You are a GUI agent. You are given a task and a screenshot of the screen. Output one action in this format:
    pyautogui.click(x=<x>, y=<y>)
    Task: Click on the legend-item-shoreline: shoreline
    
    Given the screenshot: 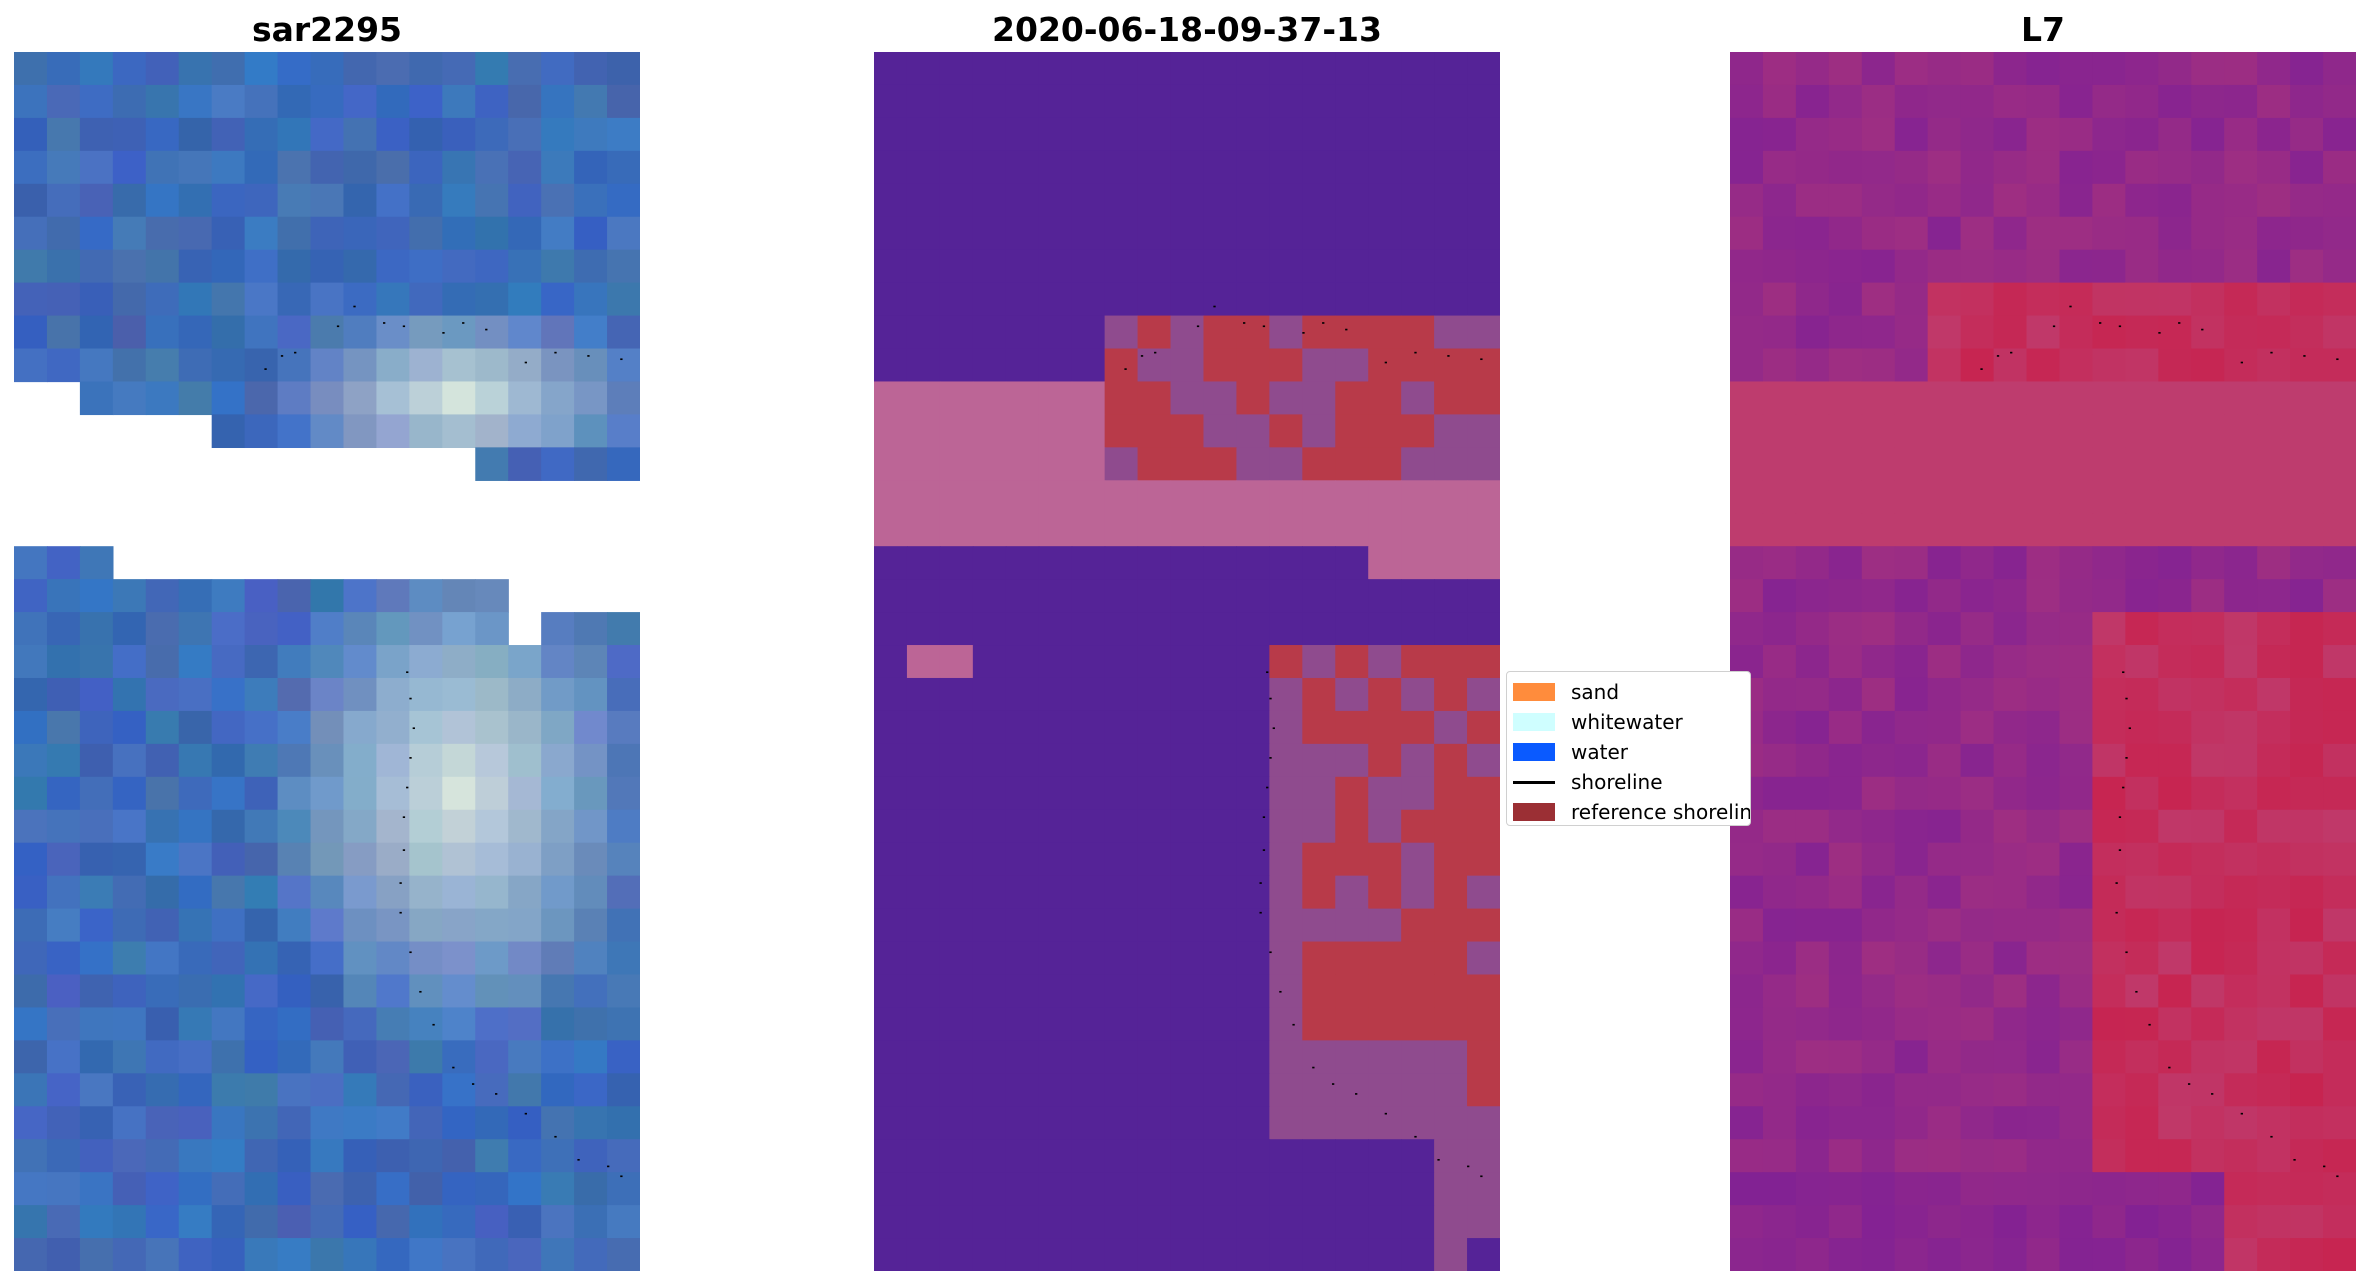 What is the action you would take?
    pyautogui.click(x=1588, y=782)
    